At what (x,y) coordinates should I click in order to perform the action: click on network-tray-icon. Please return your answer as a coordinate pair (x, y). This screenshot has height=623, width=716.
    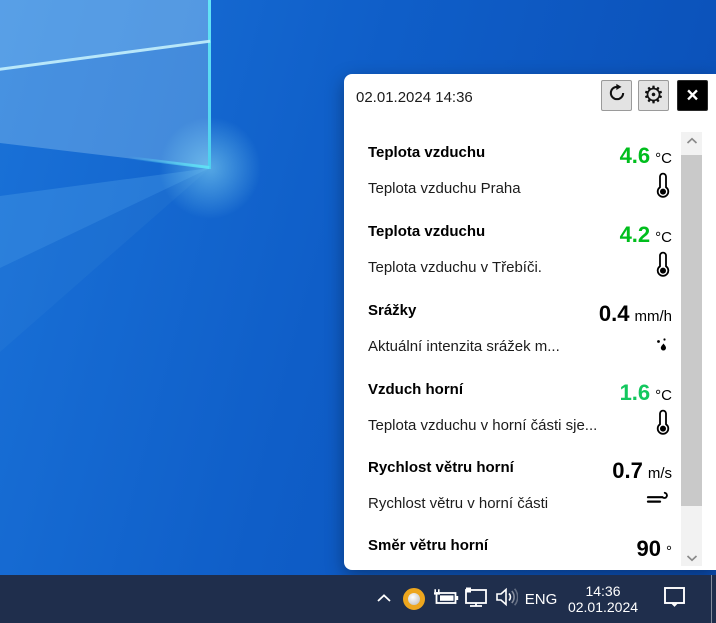
    Looking at the image, I should click on (476, 599).